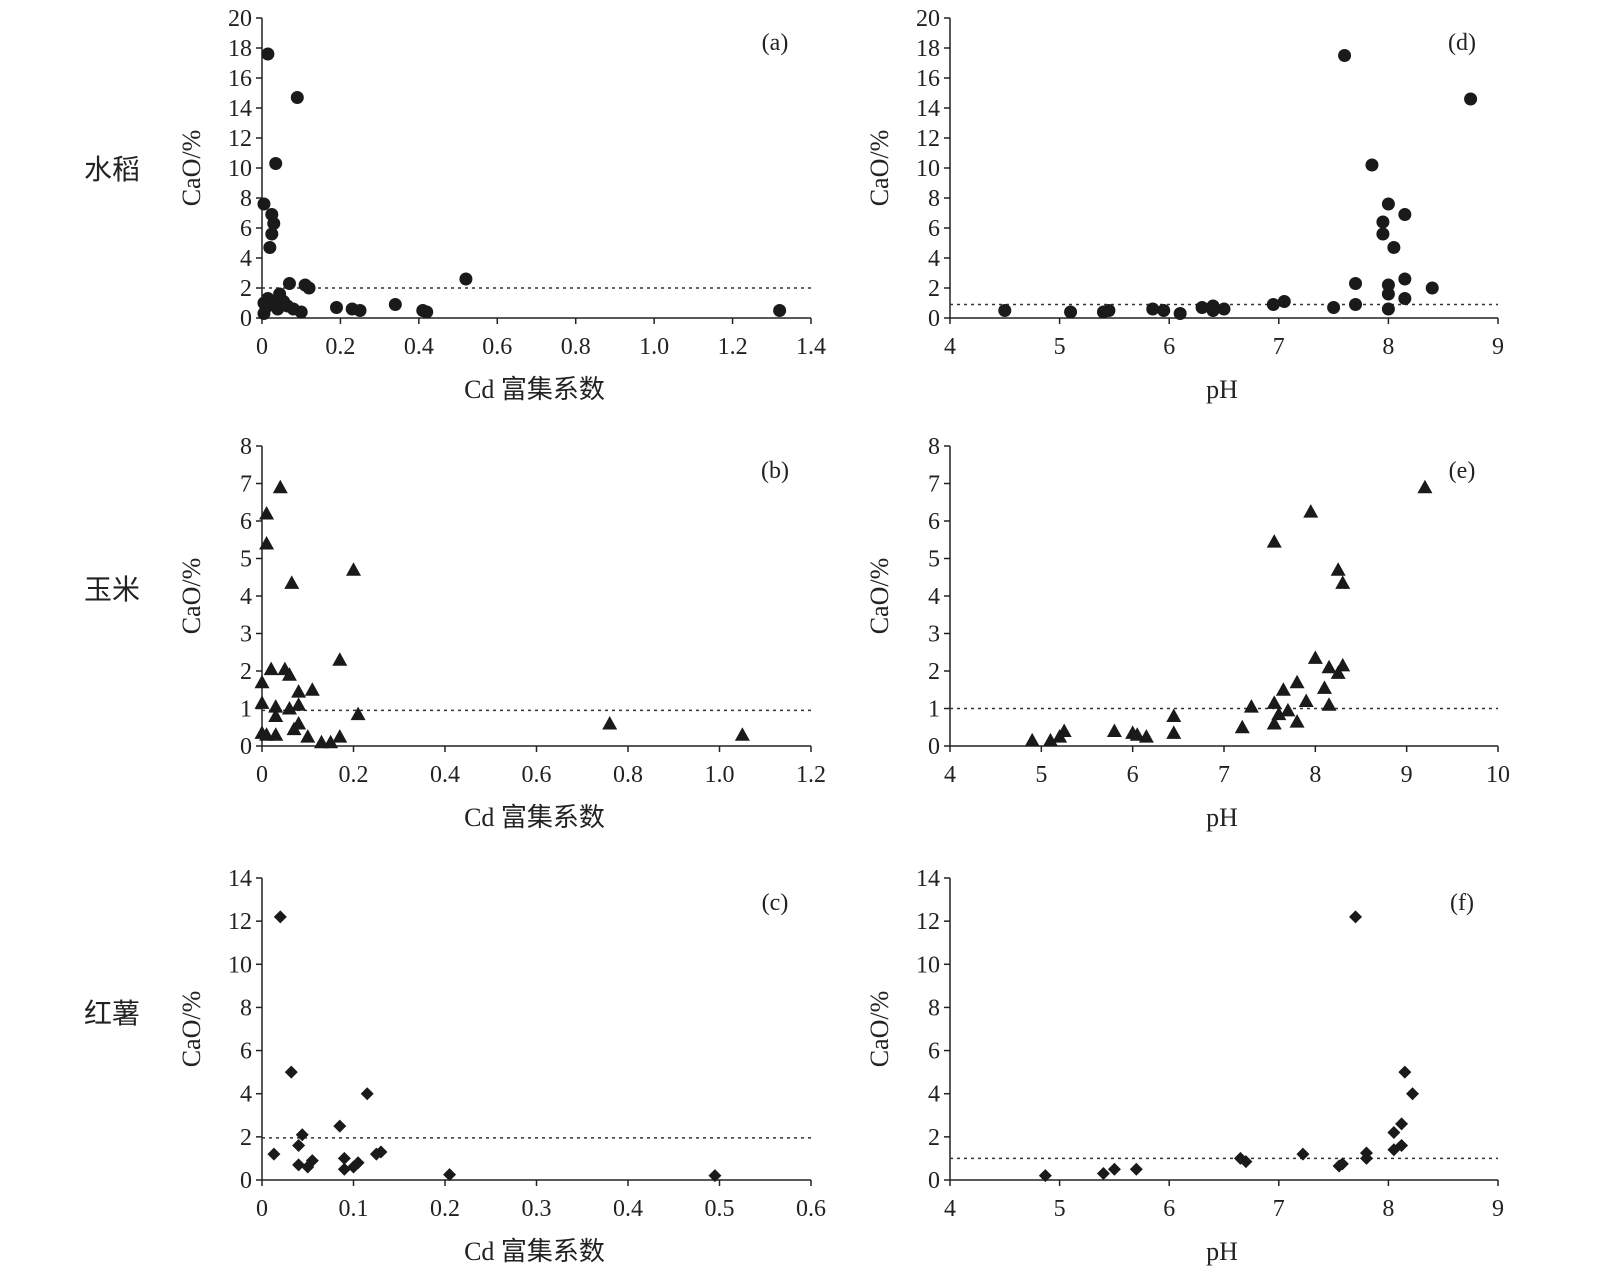 The width and height of the screenshot is (1600, 1280). I want to click on y-tick-label: 6, so click(934, 229).